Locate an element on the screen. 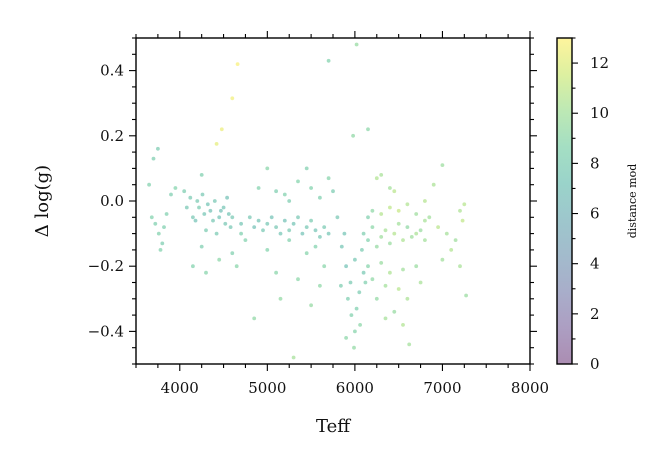  colorbar-ticks: 0 2 4 6 8 10 12 is located at coordinates (590, 205).